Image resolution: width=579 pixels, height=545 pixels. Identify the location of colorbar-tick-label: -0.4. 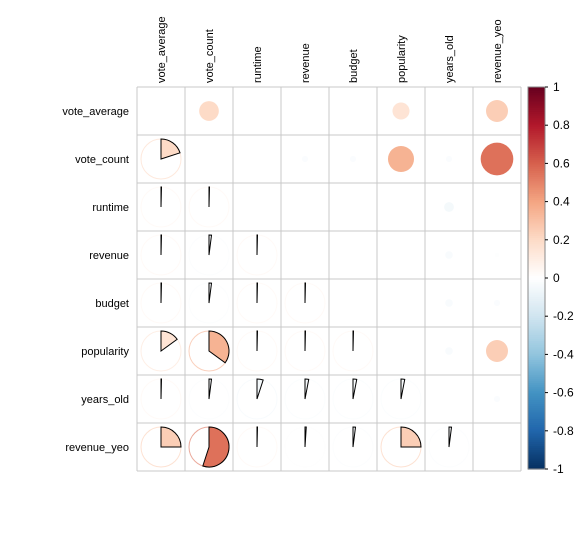
(563, 354).